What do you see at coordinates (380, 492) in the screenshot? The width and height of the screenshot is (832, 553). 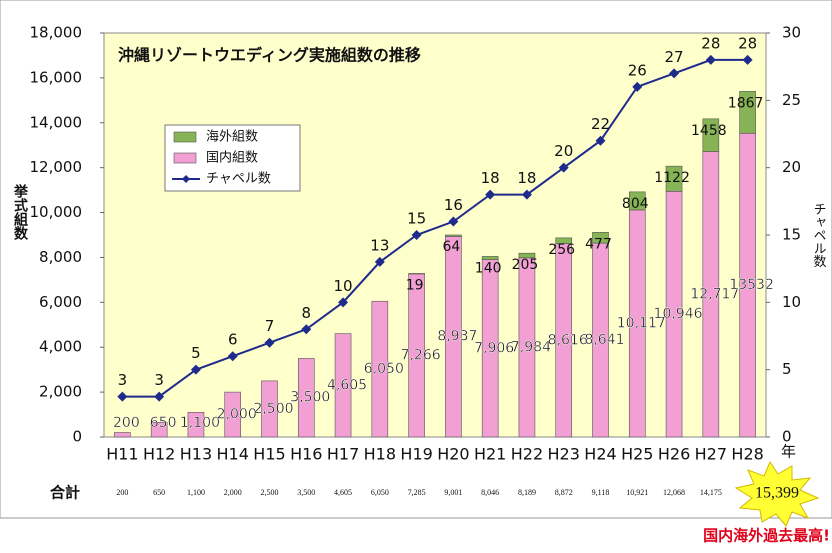 I see `total-value: 6,050` at bounding box center [380, 492].